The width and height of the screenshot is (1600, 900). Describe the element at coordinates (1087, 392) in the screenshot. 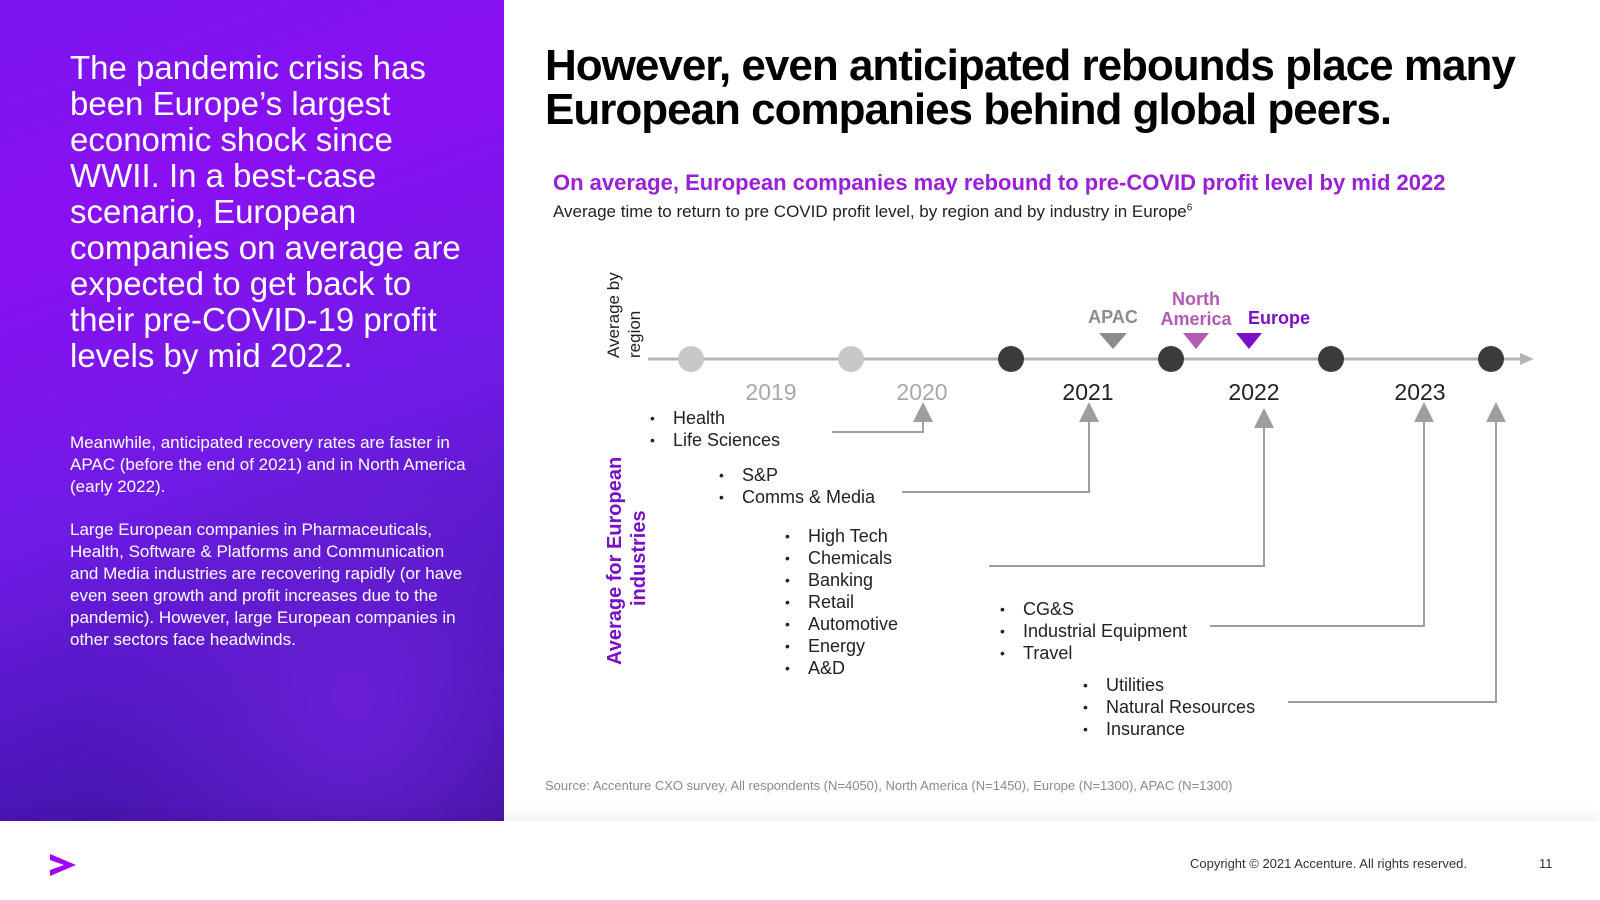

I see `year-label-2021: 2021` at that location.